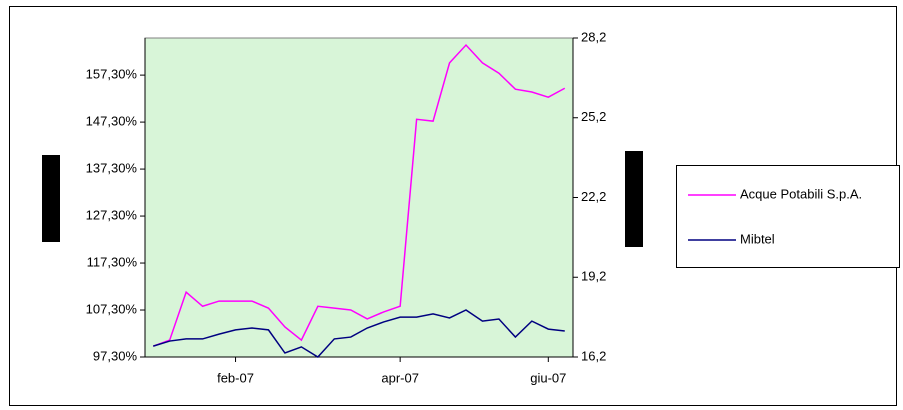 The width and height of the screenshot is (903, 410). I want to click on y2-tick-label: 19,2, so click(593, 276).